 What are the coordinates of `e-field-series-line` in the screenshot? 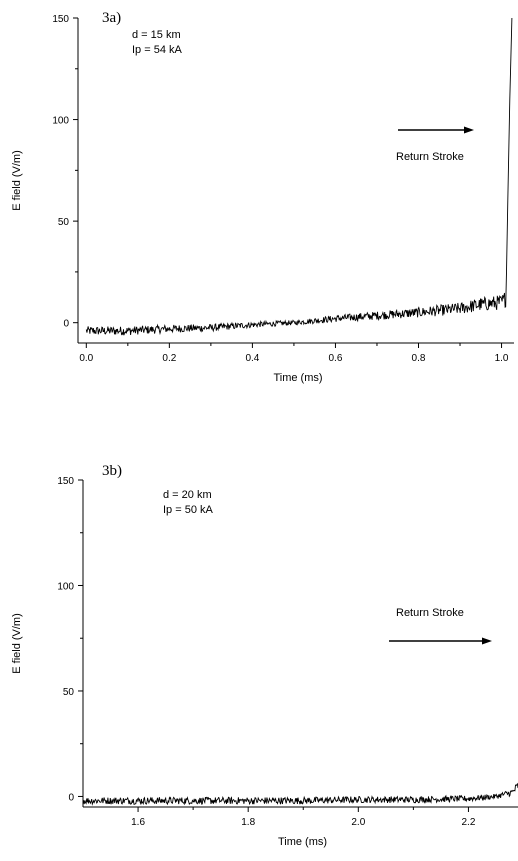 It's located at (300, 794).